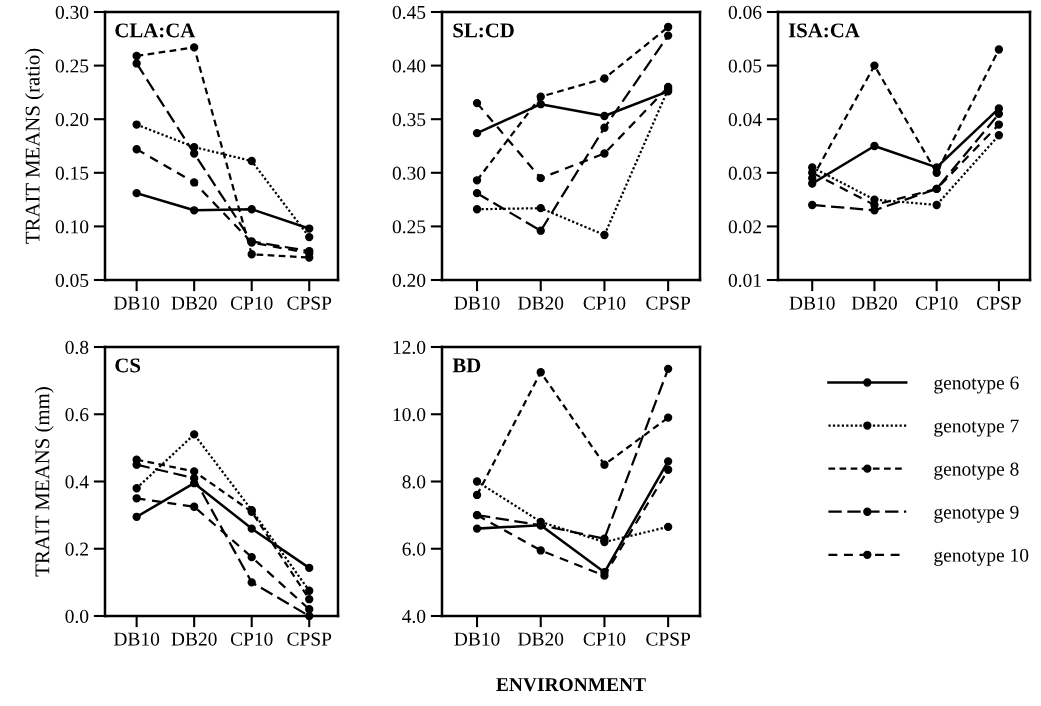  I want to click on y-tick-label: 0.10, so click(72, 227).